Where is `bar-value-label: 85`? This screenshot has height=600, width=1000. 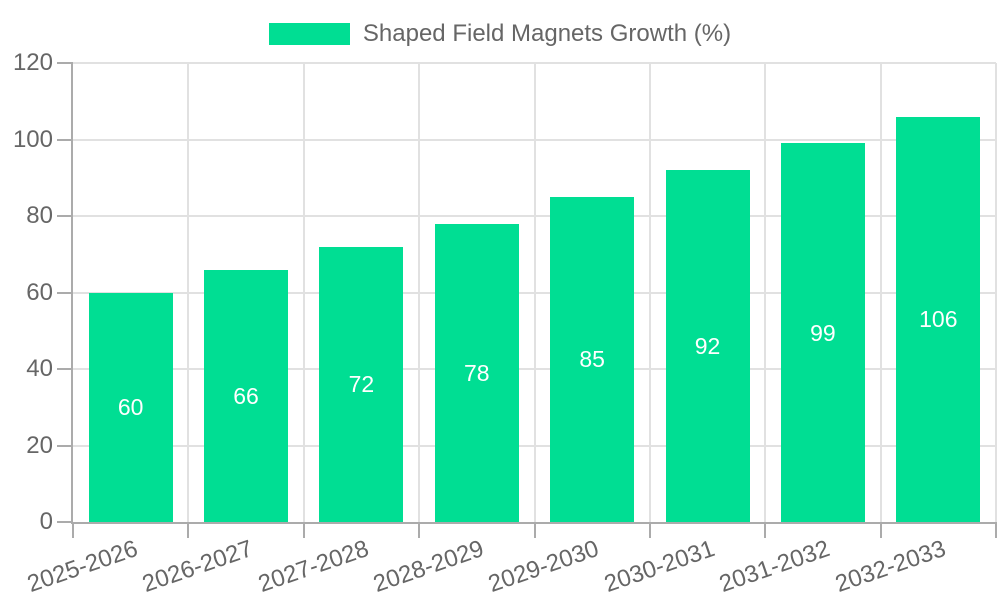
bar-value-label: 85 is located at coordinates (592, 359).